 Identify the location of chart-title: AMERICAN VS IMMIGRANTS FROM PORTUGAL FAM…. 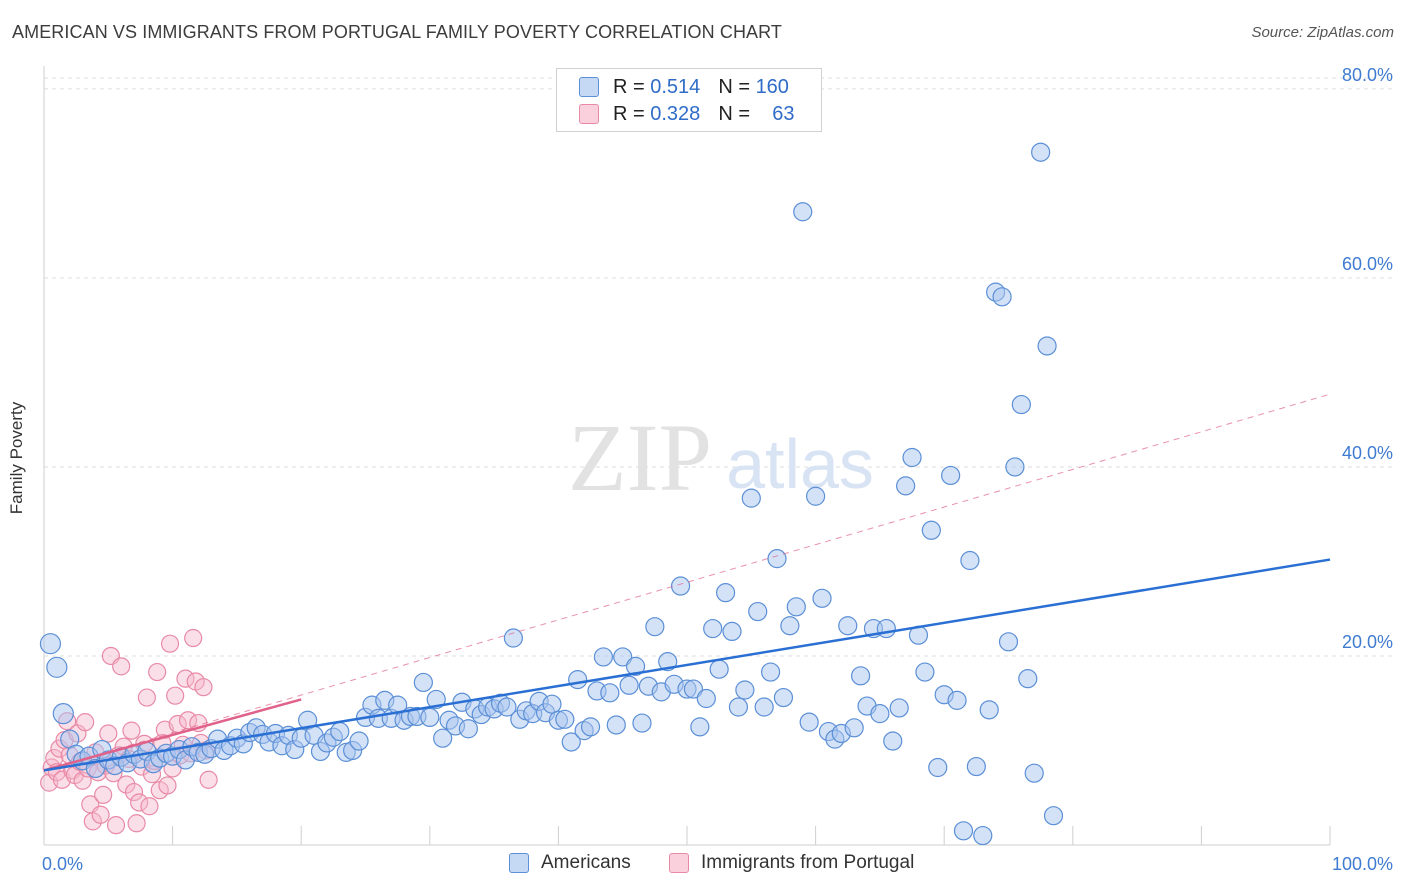
(397, 32).